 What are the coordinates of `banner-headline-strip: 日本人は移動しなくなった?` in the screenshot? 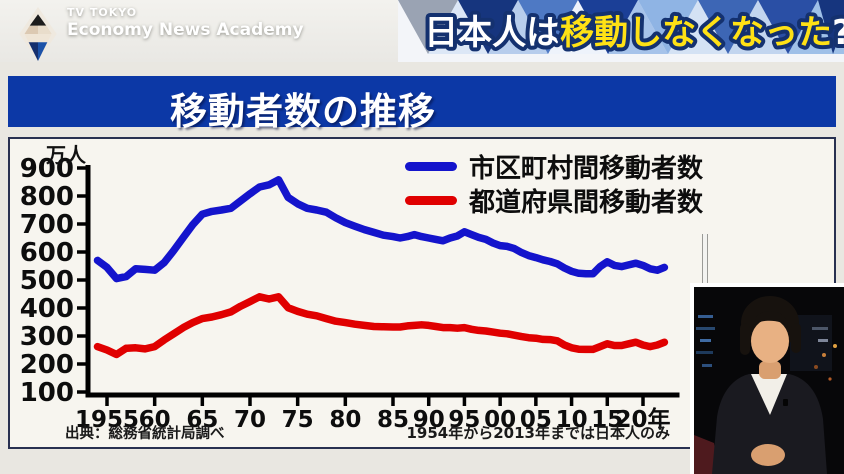 It's located at (621, 31).